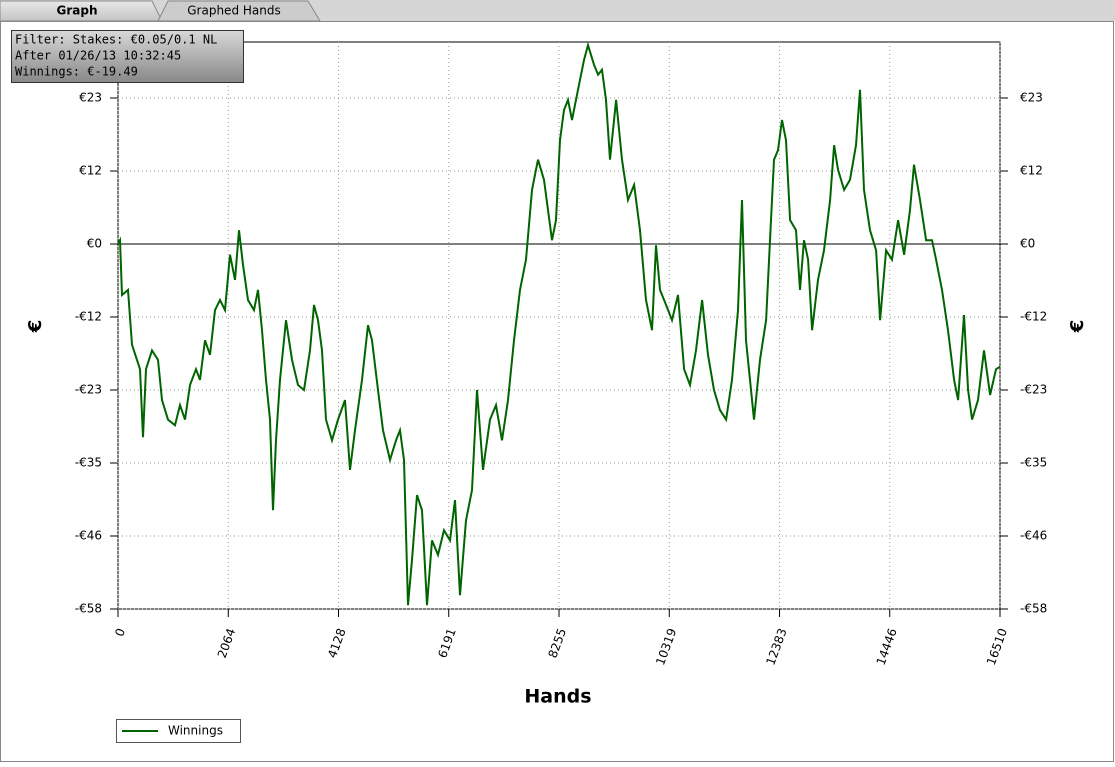 The width and height of the screenshot is (1115, 767). What do you see at coordinates (88, 609) in the screenshot?
I see `y-tick-label: -€58` at bounding box center [88, 609].